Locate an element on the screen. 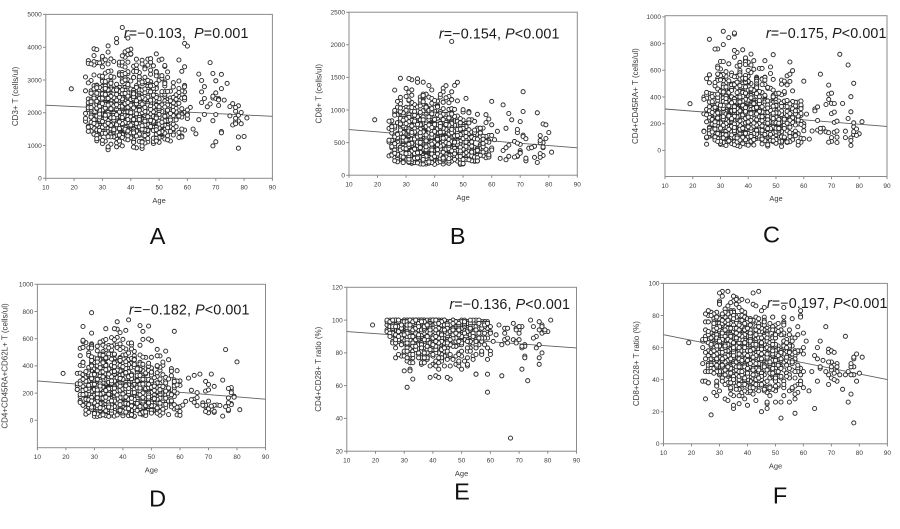 The height and width of the screenshot is (529, 900). svg-text: r=−0.175, P<0.001 is located at coordinates (826, 34).